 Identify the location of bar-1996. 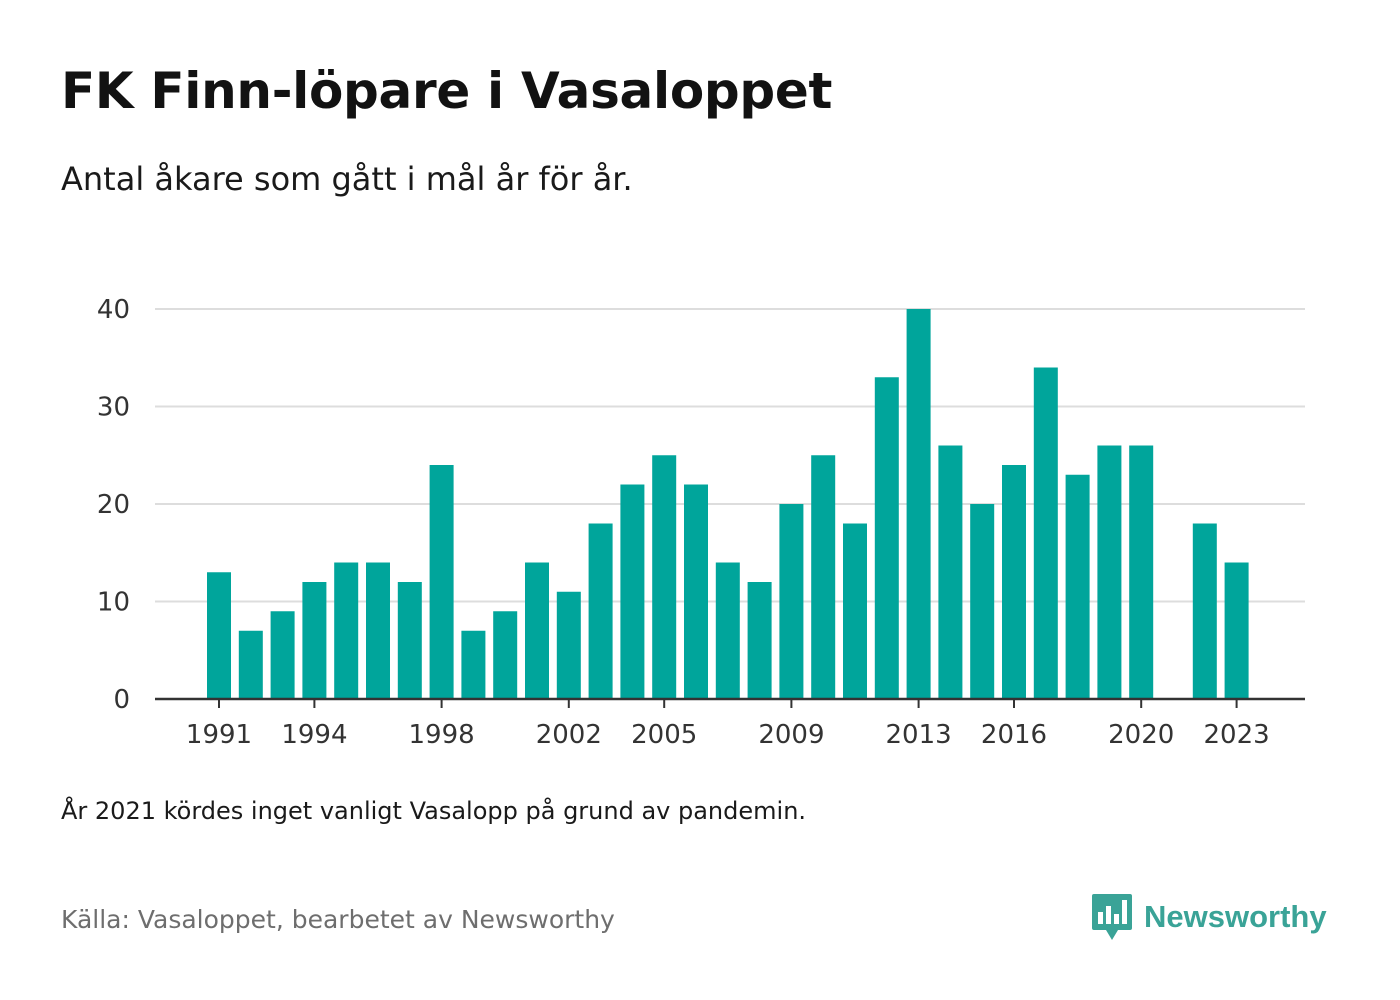
(378, 630).